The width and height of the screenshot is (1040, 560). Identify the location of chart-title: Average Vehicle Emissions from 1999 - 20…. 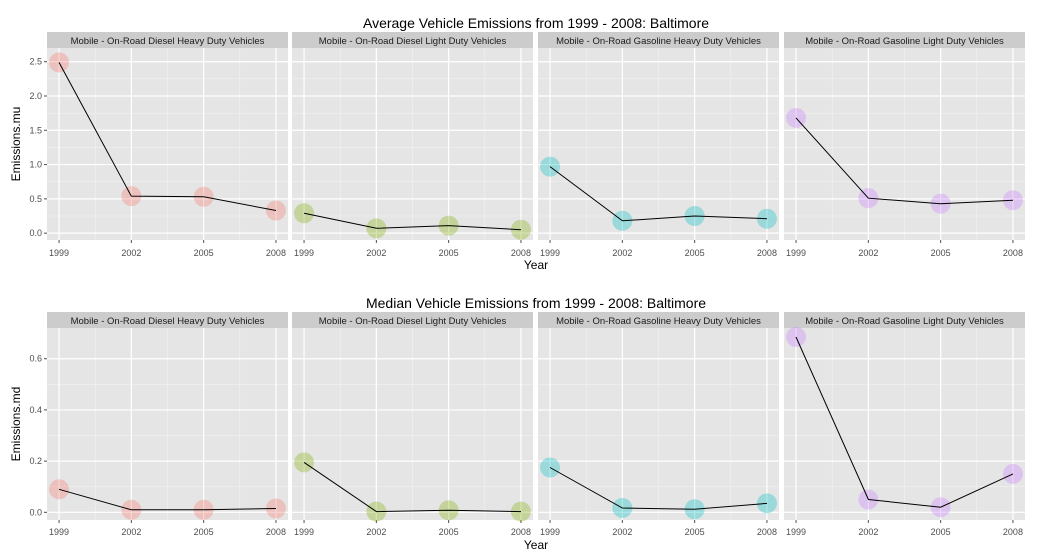
(536, 23).